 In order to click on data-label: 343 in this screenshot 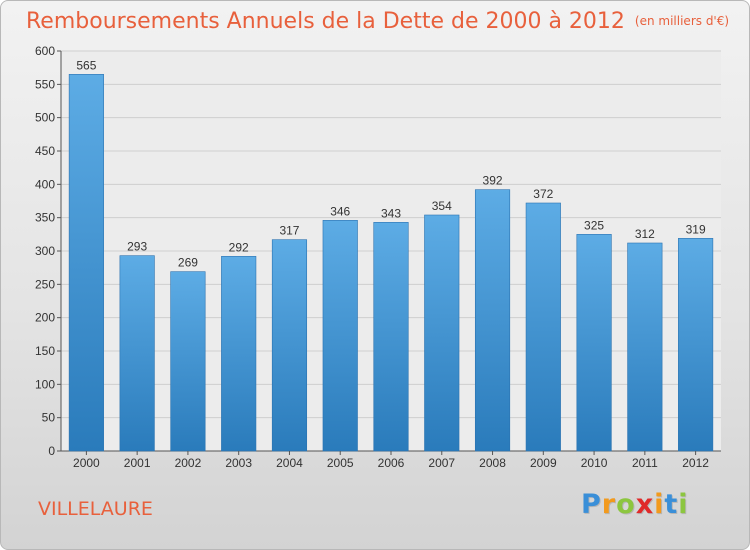, I will do `click(391, 213)`.